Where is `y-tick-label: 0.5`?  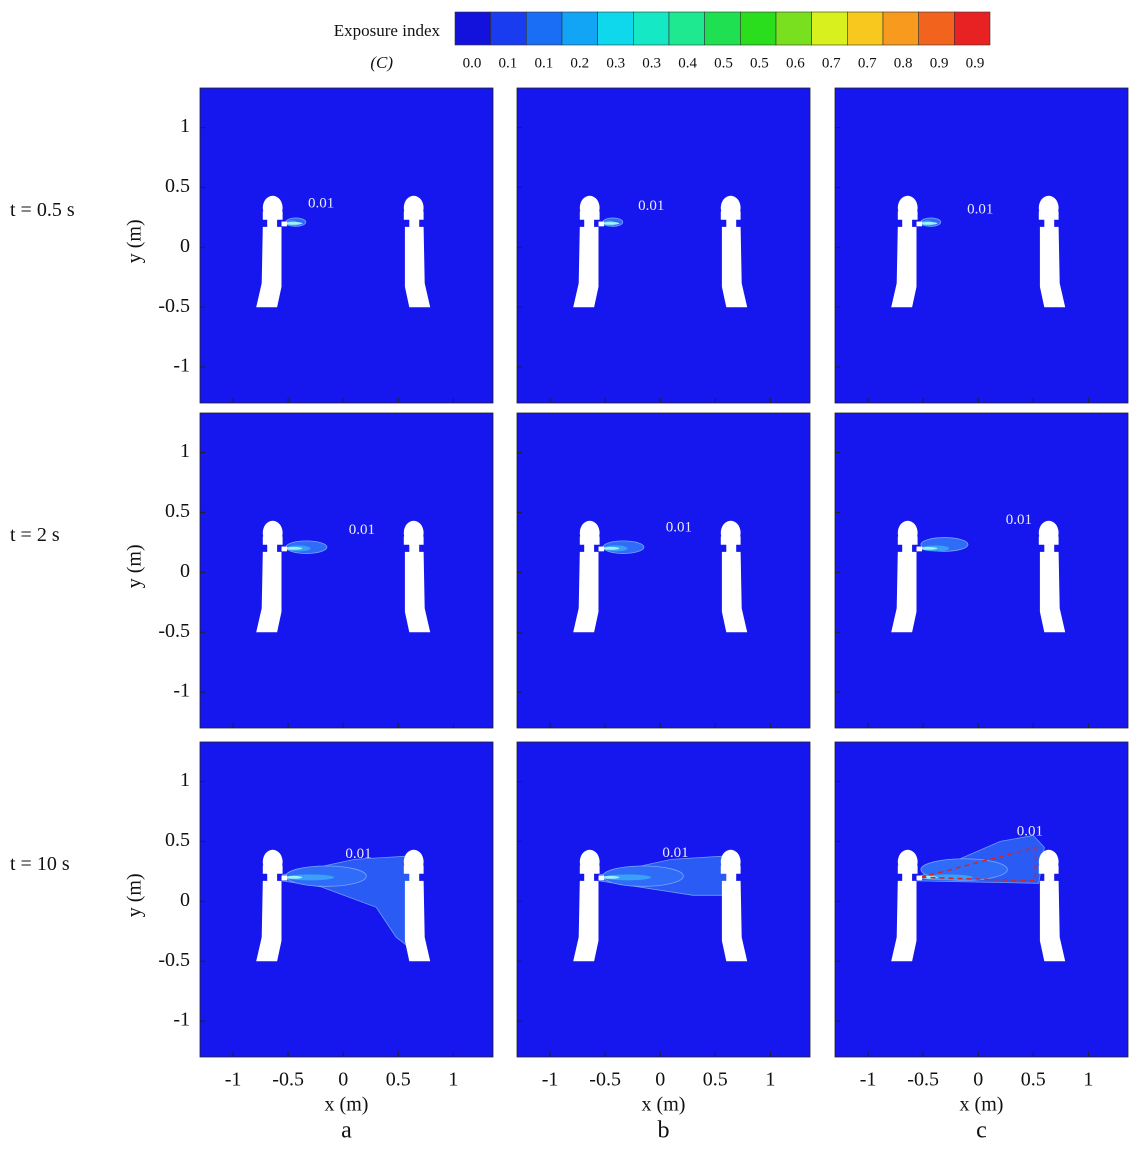
y-tick-label: 0.5 is located at coordinates (177, 840).